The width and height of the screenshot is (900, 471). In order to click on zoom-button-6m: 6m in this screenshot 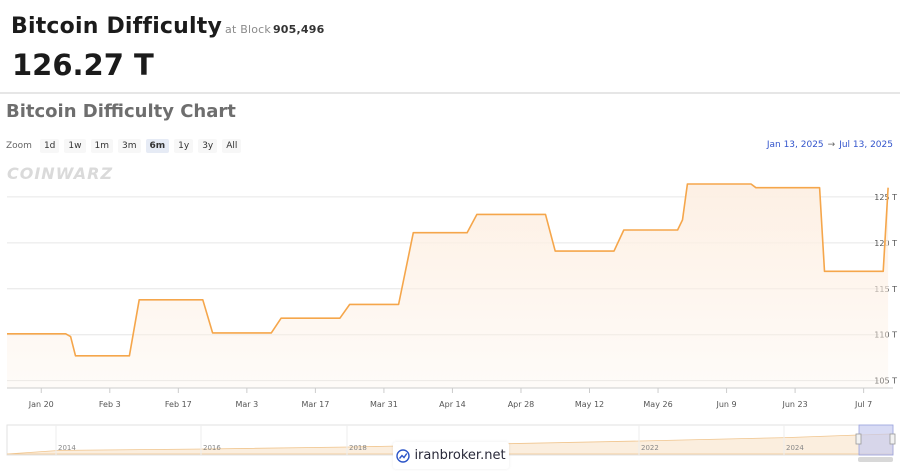, I will do `click(157, 146)`.